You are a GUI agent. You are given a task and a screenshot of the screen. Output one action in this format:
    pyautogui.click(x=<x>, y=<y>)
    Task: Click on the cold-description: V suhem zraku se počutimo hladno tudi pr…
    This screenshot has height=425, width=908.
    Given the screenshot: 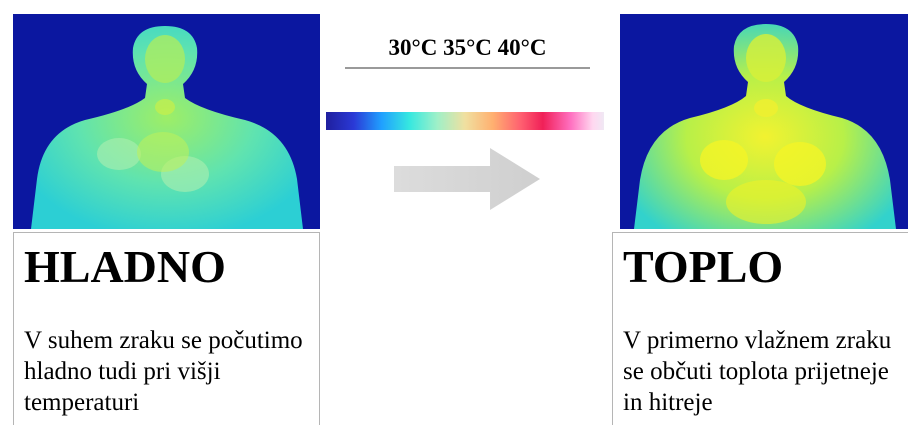 What is the action you would take?
    pyautogui.click(x=163, y=371)
    